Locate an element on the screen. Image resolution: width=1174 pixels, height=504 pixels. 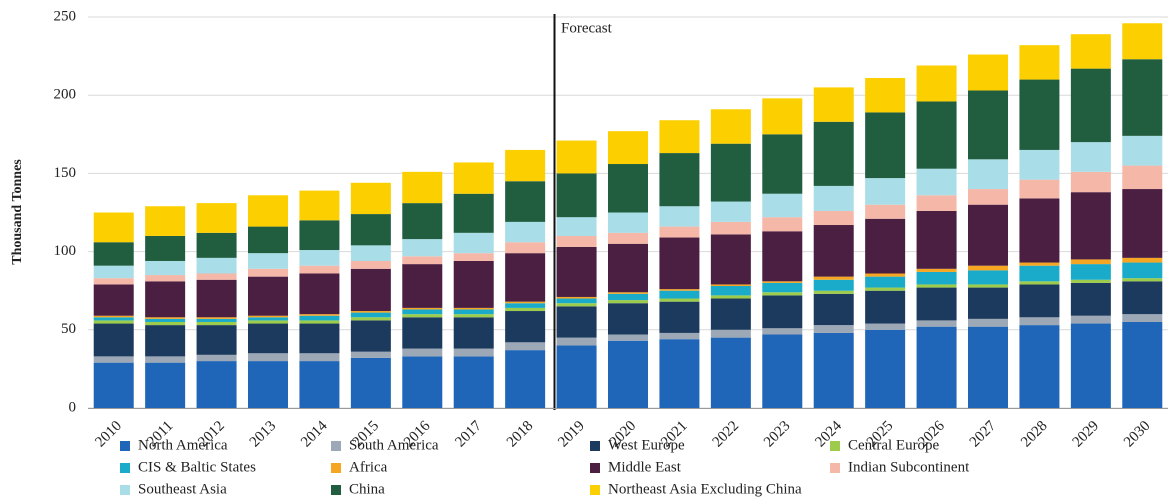
y-tick-label: 0 is located at coordinates (73, 407).